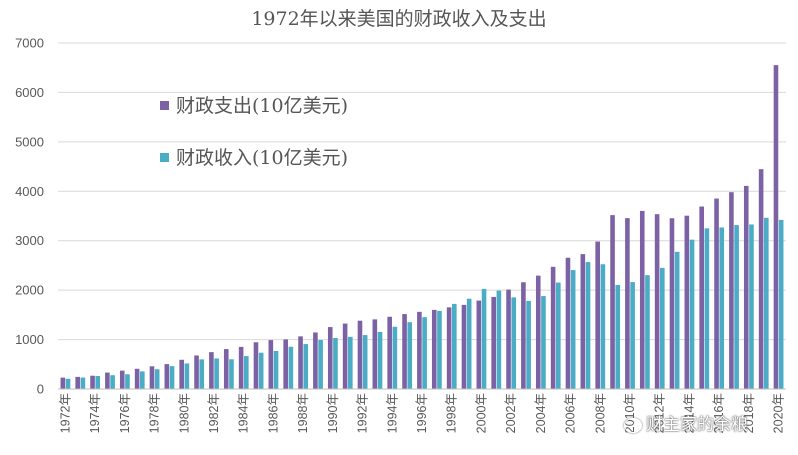 The height and width of the screenshot is (455, 798). I want to click on x-tick-label: 1978年, so click(155, 413).